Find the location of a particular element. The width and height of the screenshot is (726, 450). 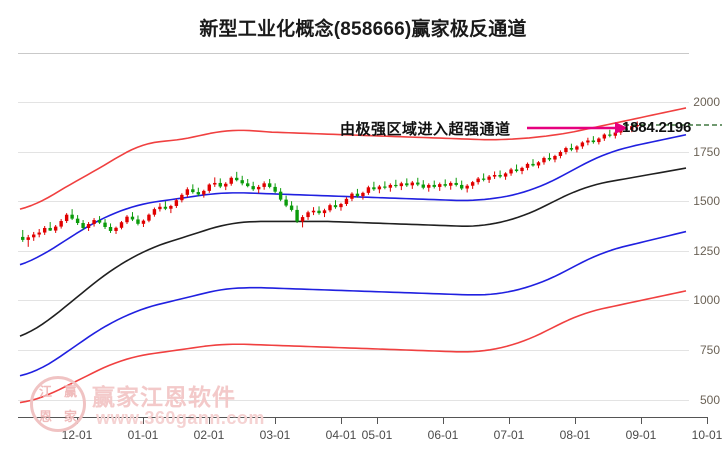

y-tick-label-750: 750 is located at coordinates (709, 350).